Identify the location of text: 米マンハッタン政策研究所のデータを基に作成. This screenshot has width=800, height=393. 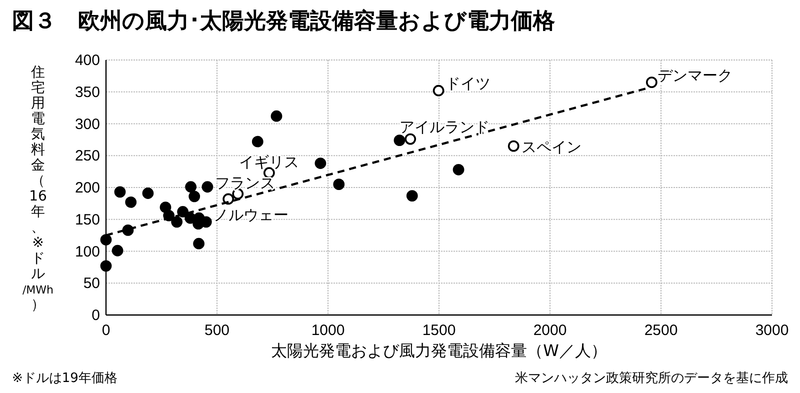
(651, 378).